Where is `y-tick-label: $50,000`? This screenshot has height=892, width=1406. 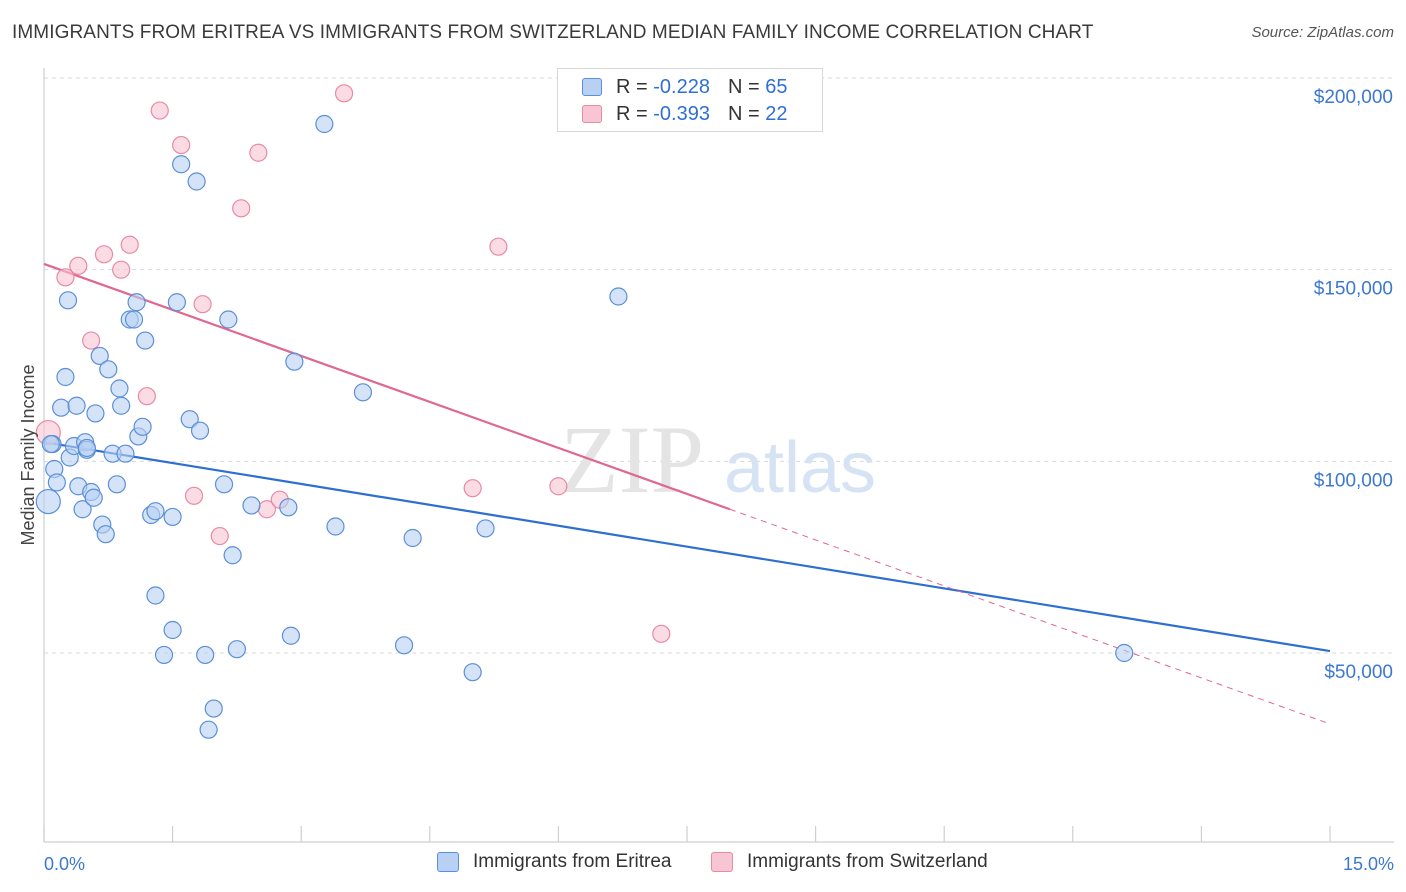 y-tick-label: $50,000 is located at coordinates (1358, 672).